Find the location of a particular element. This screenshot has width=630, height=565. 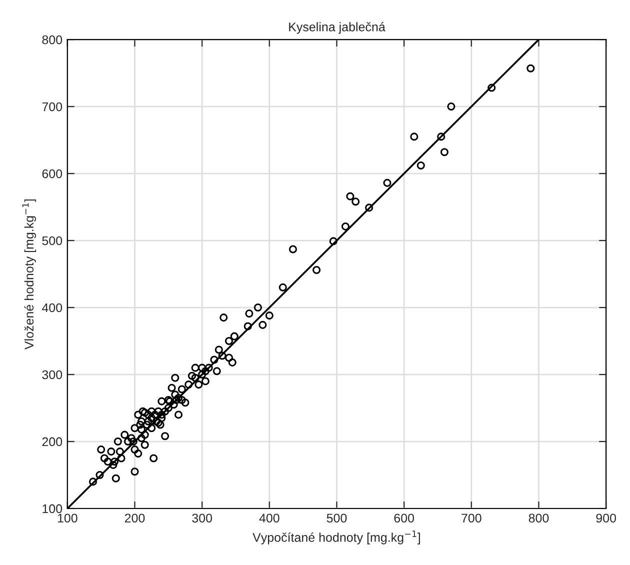

x-tick-label: 800 is located at coordinates (538, 518).